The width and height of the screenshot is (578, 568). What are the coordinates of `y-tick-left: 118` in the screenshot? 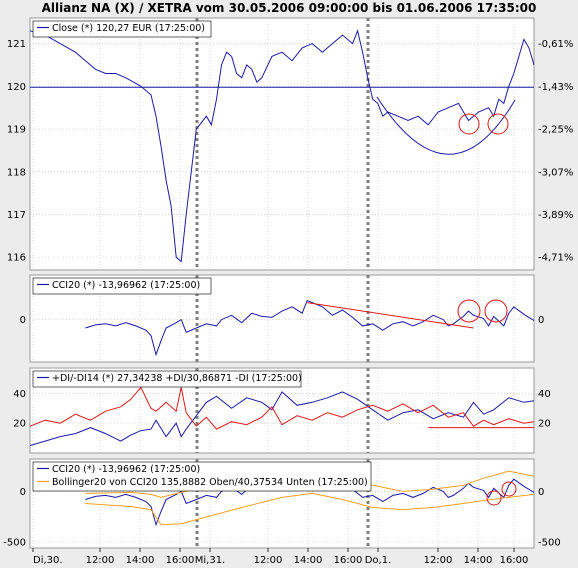 It's located at (16, 172).